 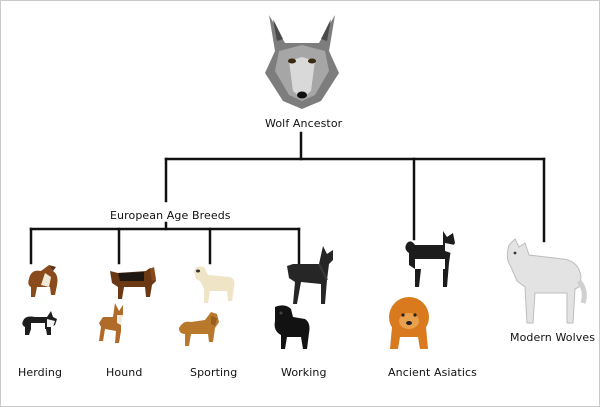 I want to click on white-wolf-icon, so click(x=545, y=282).